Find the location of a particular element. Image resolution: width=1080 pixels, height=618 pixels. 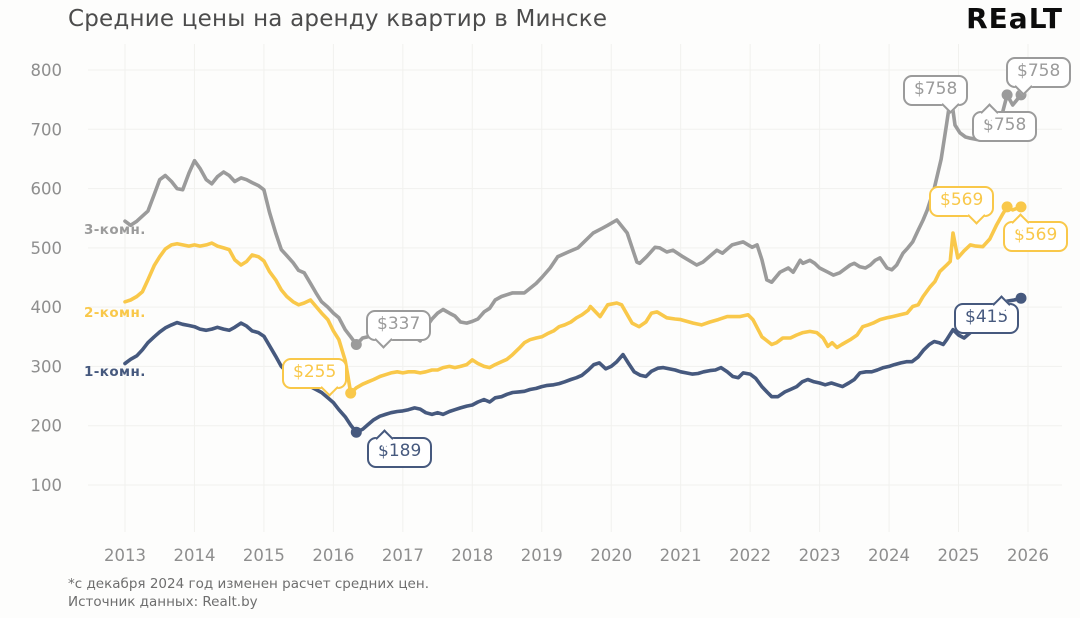

x-tick-label: 2017 is located at coordinates (403, 555).